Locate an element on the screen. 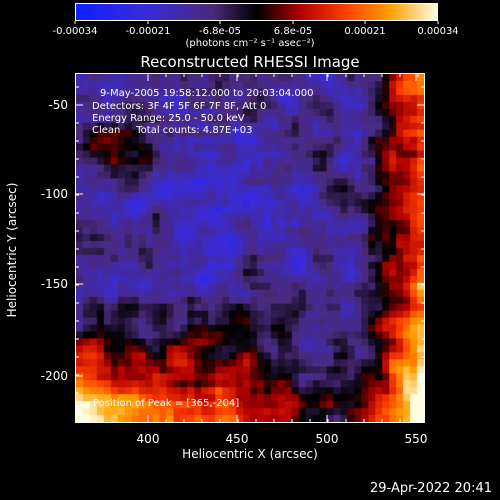  info-time-range: 9-May-2005 19:58:12.000 to 20:03:04.000 is located at coordinates (207, 93).